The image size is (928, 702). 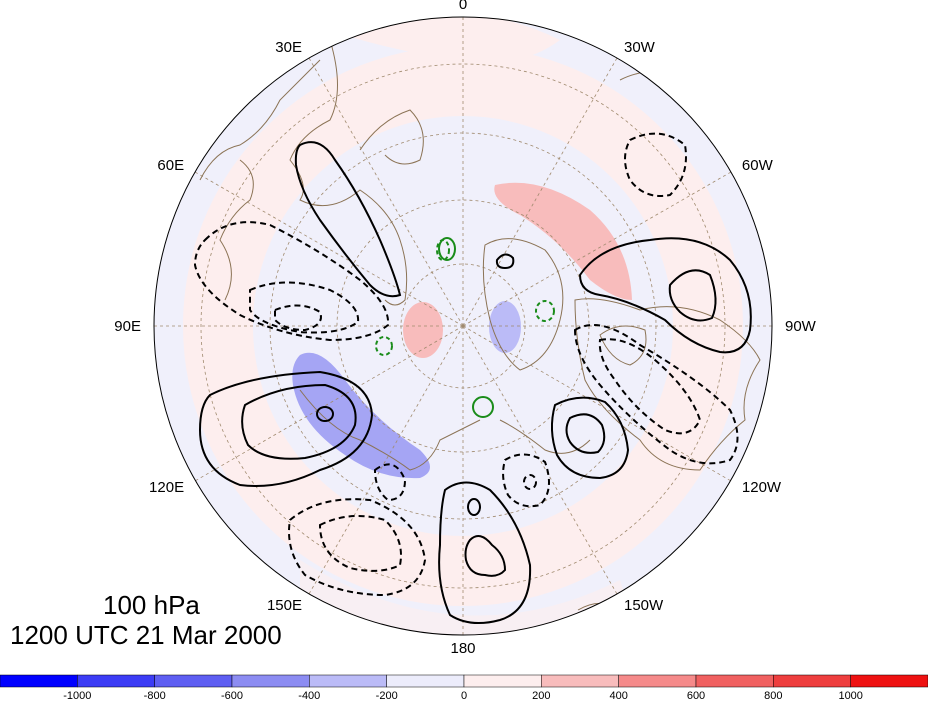 I want to click on colorbar-swatches, so click(x=464, y=681).